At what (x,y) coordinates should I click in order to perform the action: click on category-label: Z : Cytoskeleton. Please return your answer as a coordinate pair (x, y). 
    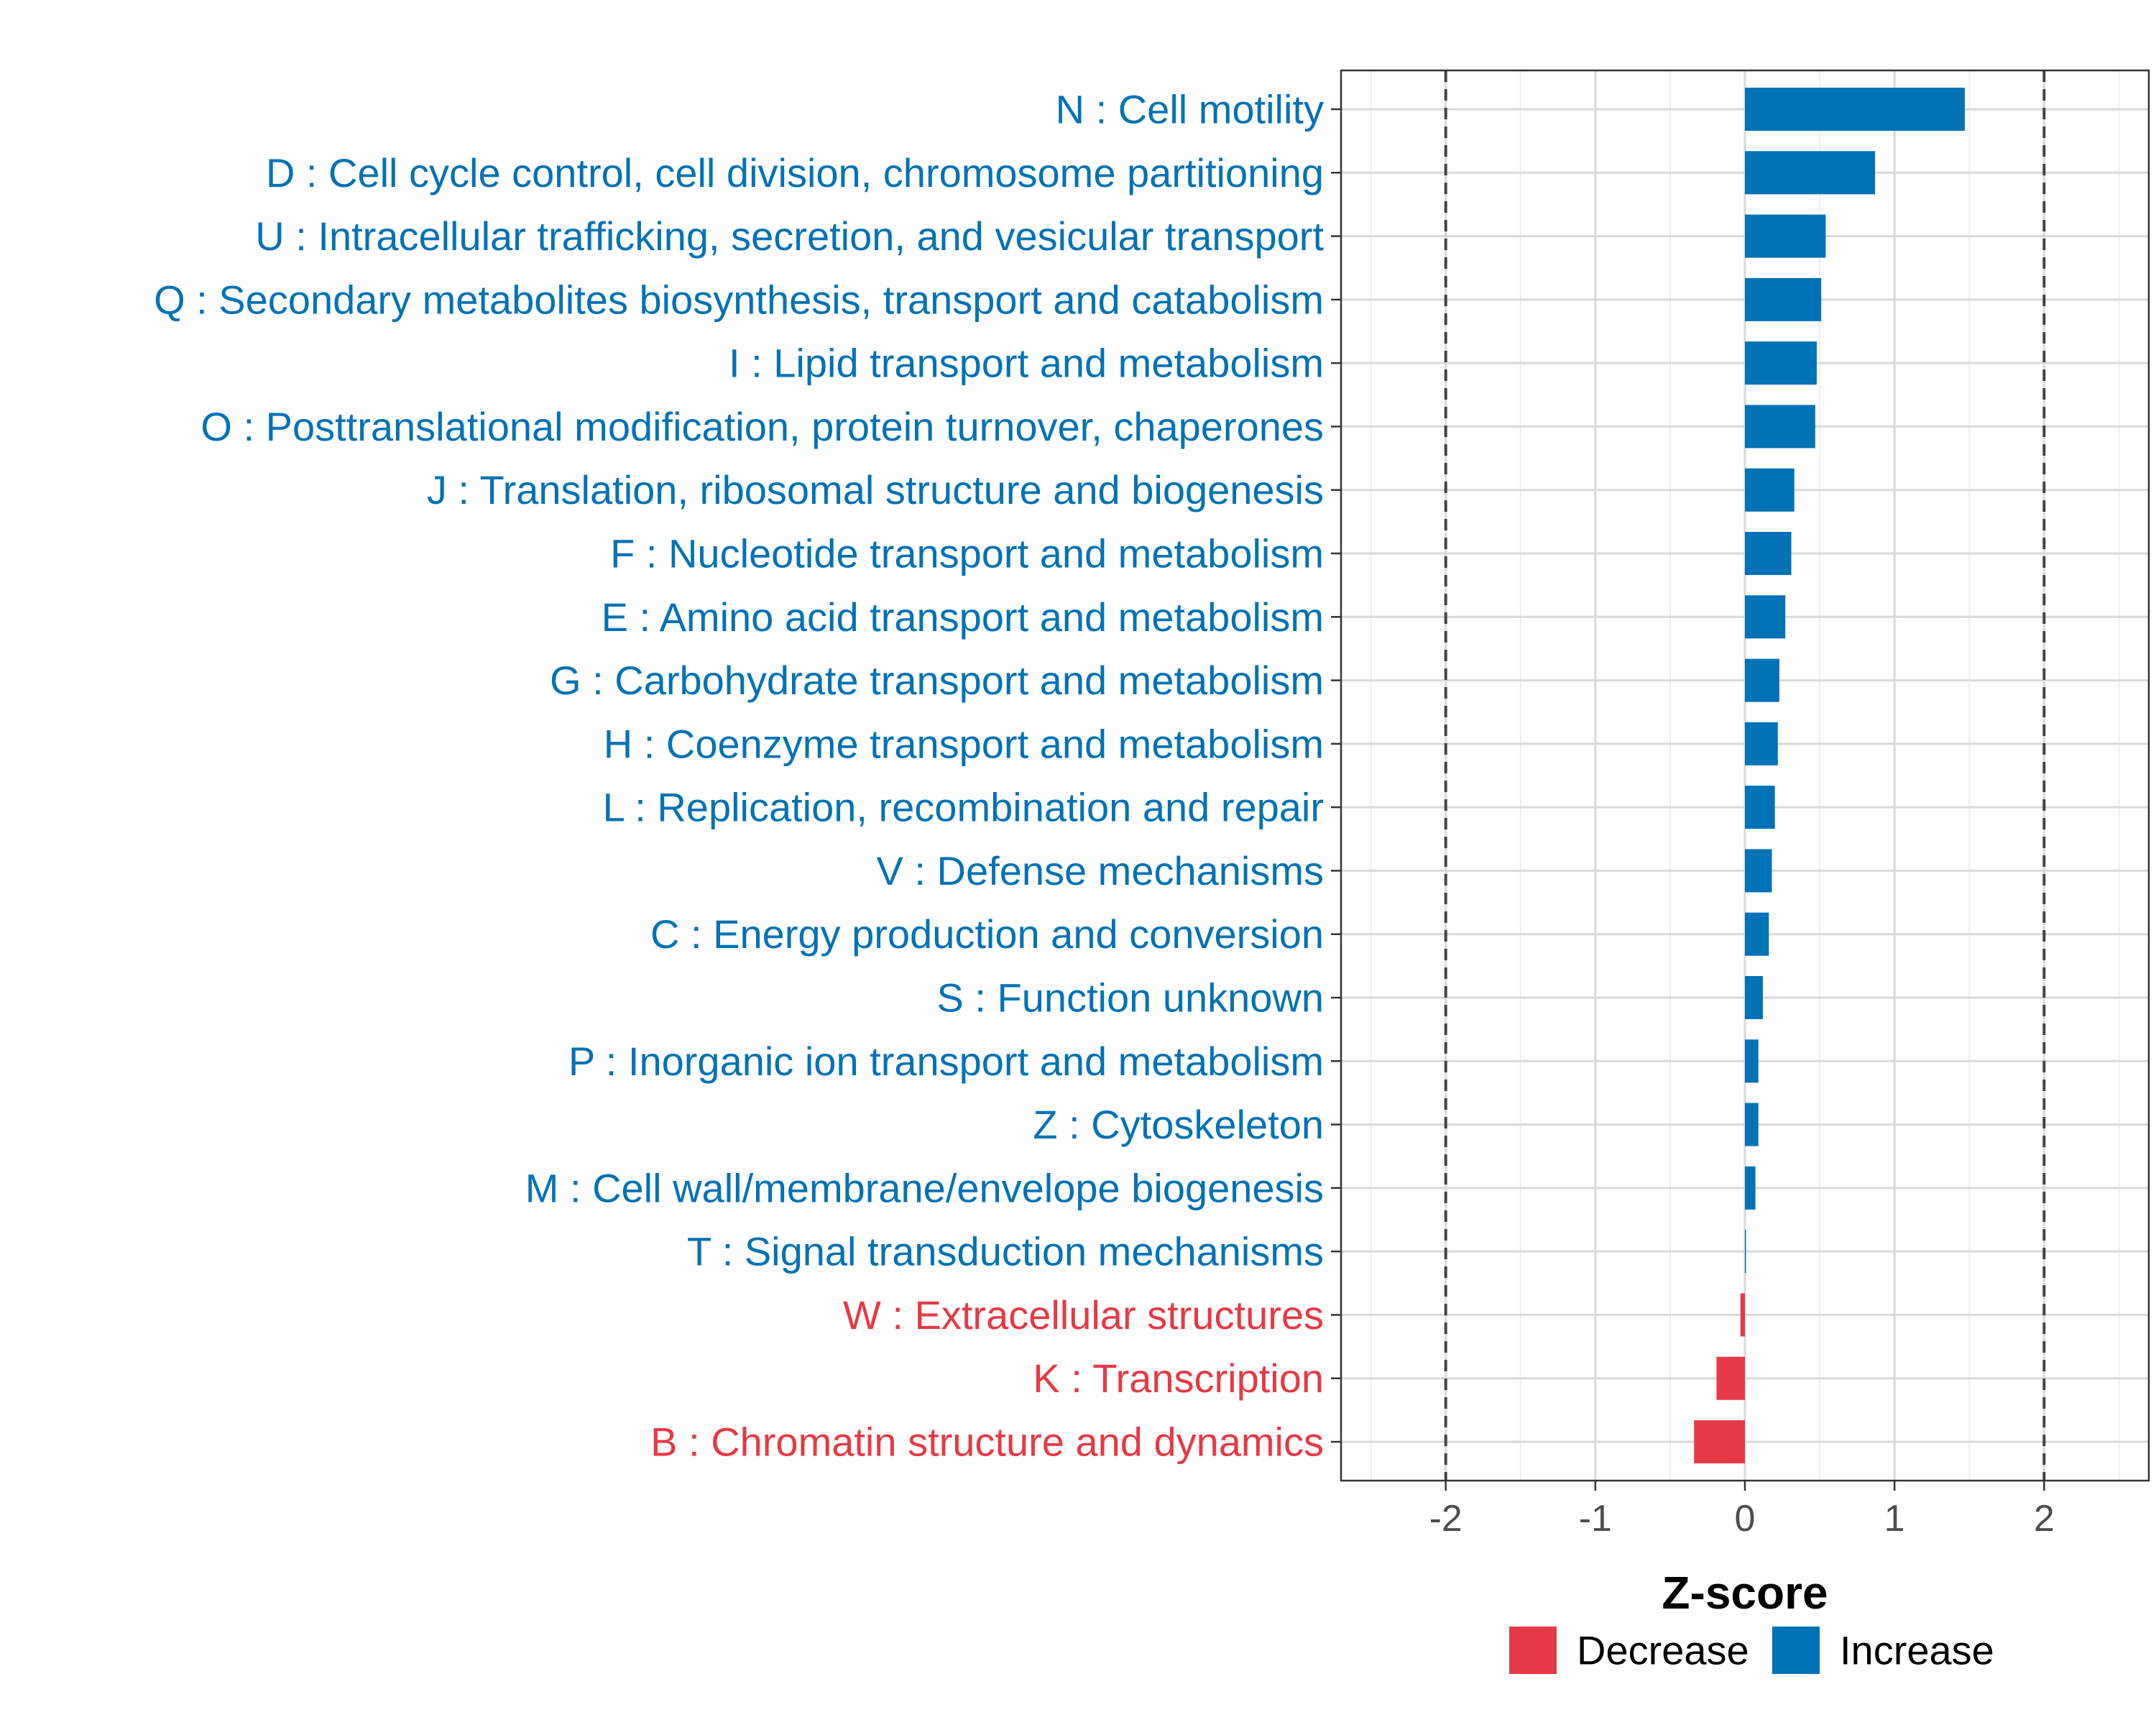
    Looking at the image, I should click on (1178, 1124).